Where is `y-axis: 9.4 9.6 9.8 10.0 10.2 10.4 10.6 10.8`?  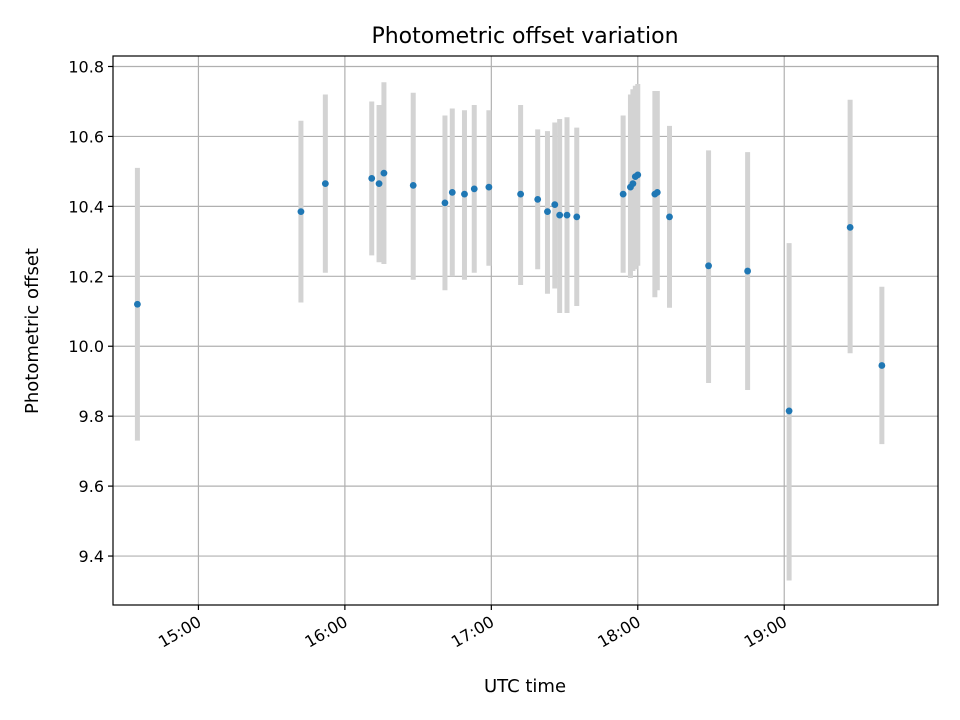
y-axis: 9.4 9.6 9.8 10.0 10.2 10.4 10.6 10.8 is located at coordinates (90, 311).